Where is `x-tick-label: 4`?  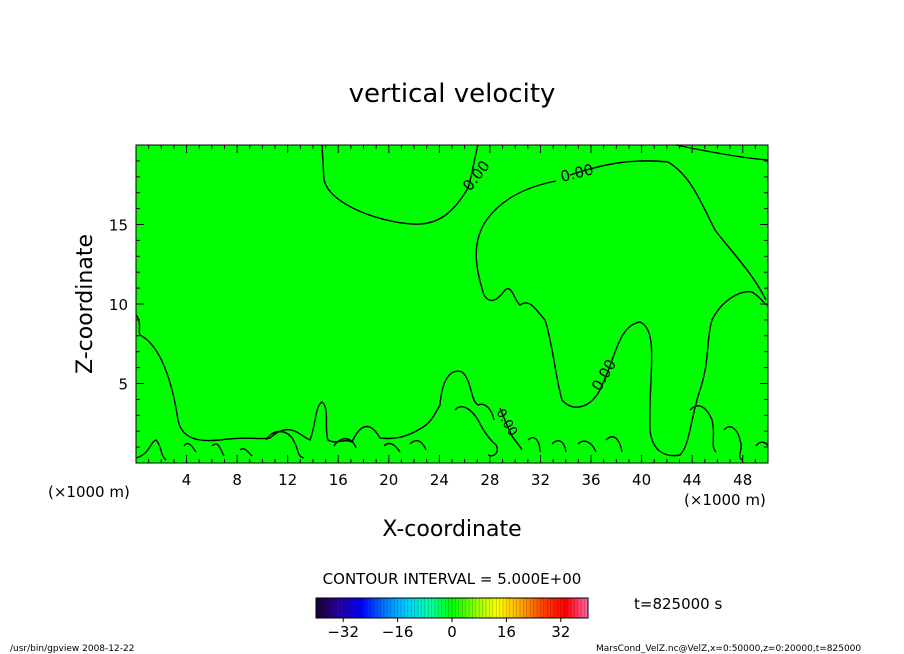 x-tick-label: 4 is located at coordinates (187, 480).